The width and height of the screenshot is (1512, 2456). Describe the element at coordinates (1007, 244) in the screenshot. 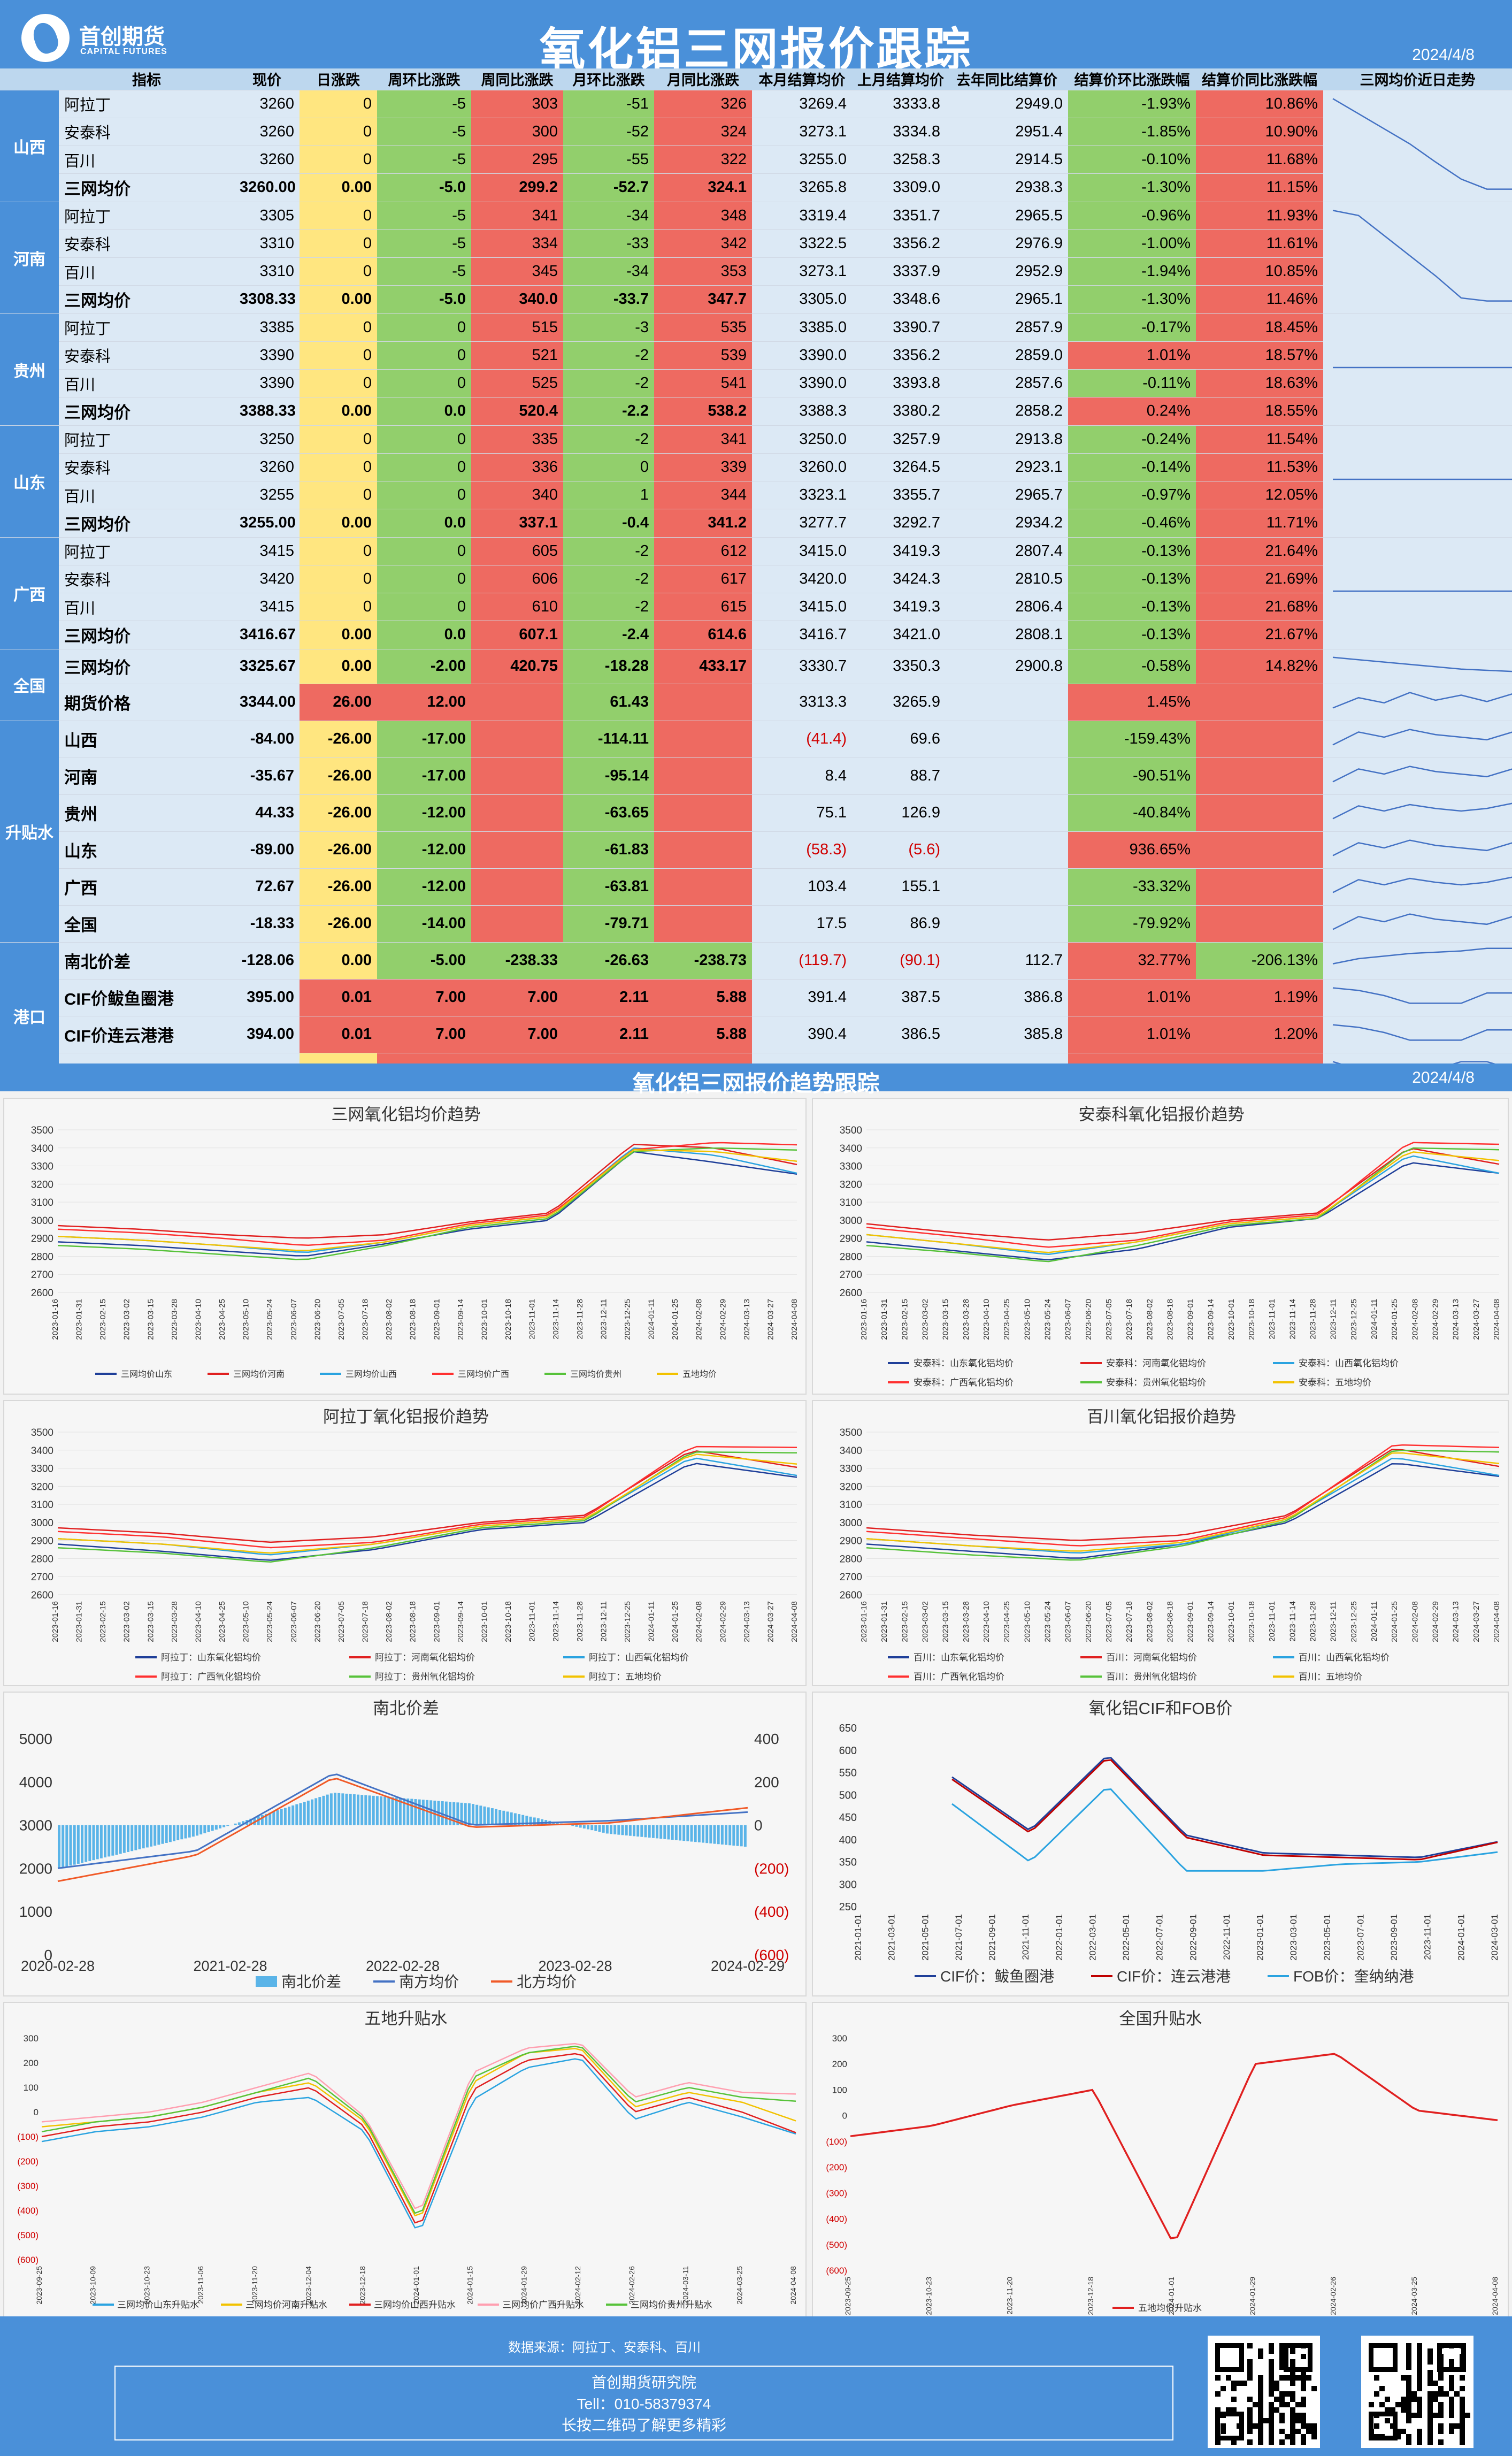

I see `cell-value: 2976.9` at that location.